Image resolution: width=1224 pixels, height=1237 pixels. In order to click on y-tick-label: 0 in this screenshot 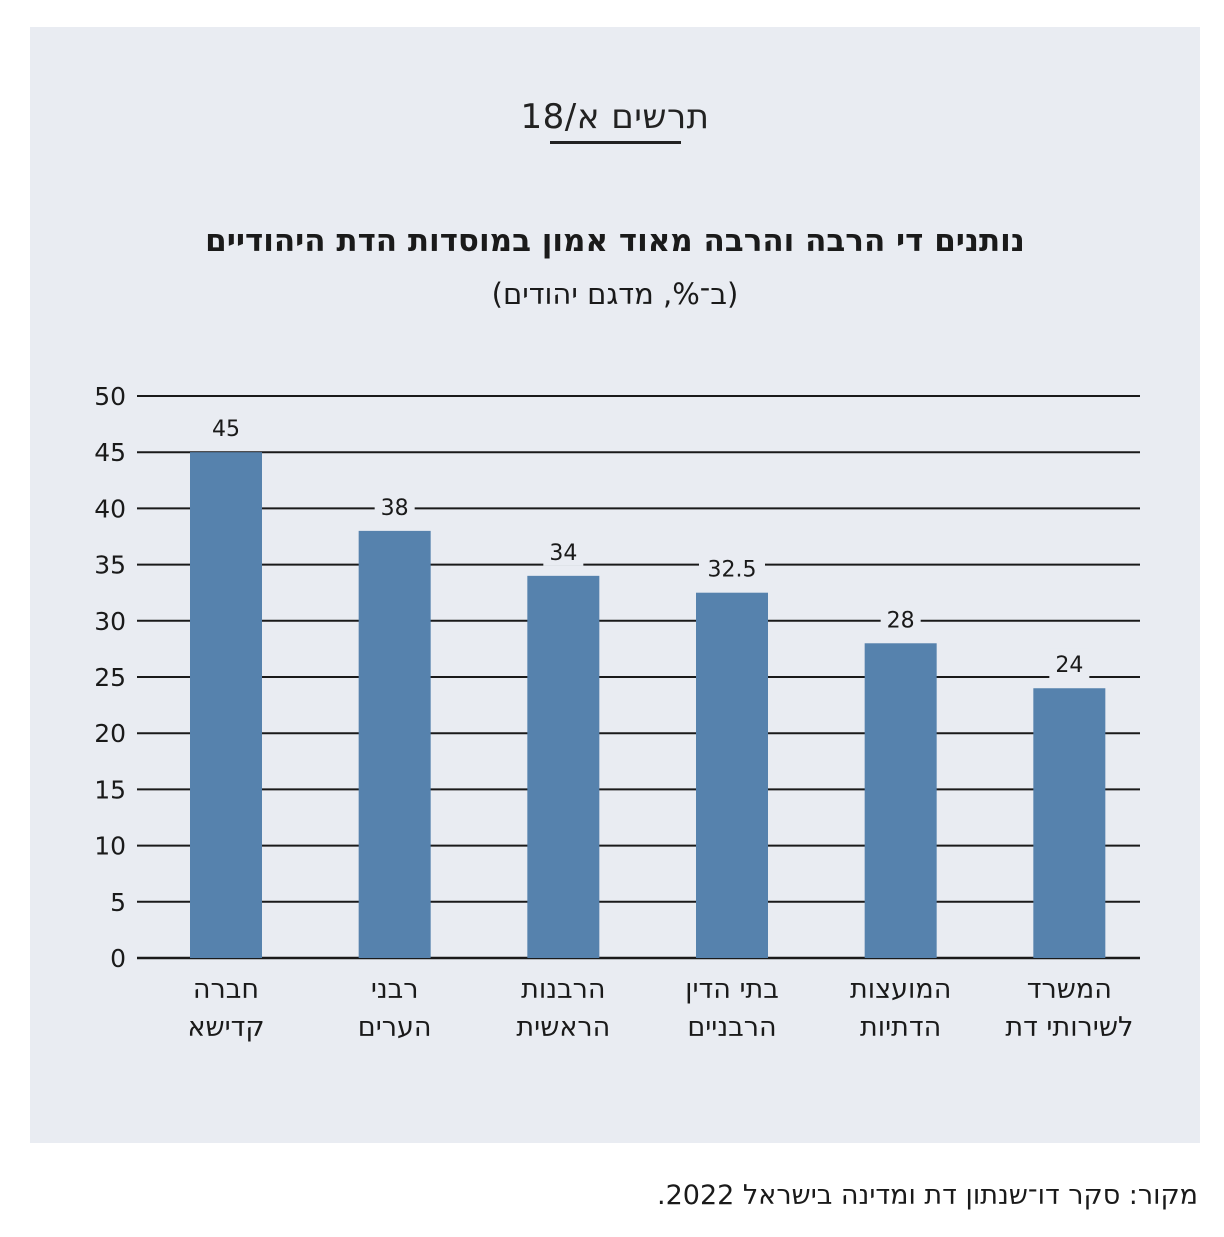, I will do `click(118, 958)`.